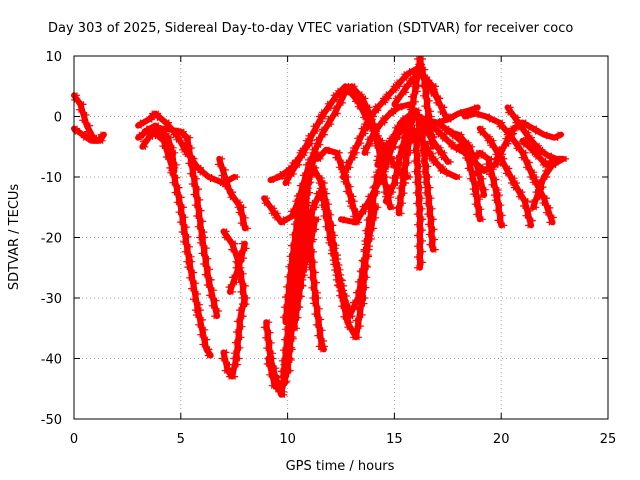 The width and height of the screenshot is (640, 480). Describe the element at coordinates (51, 420) in the screenshot. I see `y-tick-label: -50` at that location.